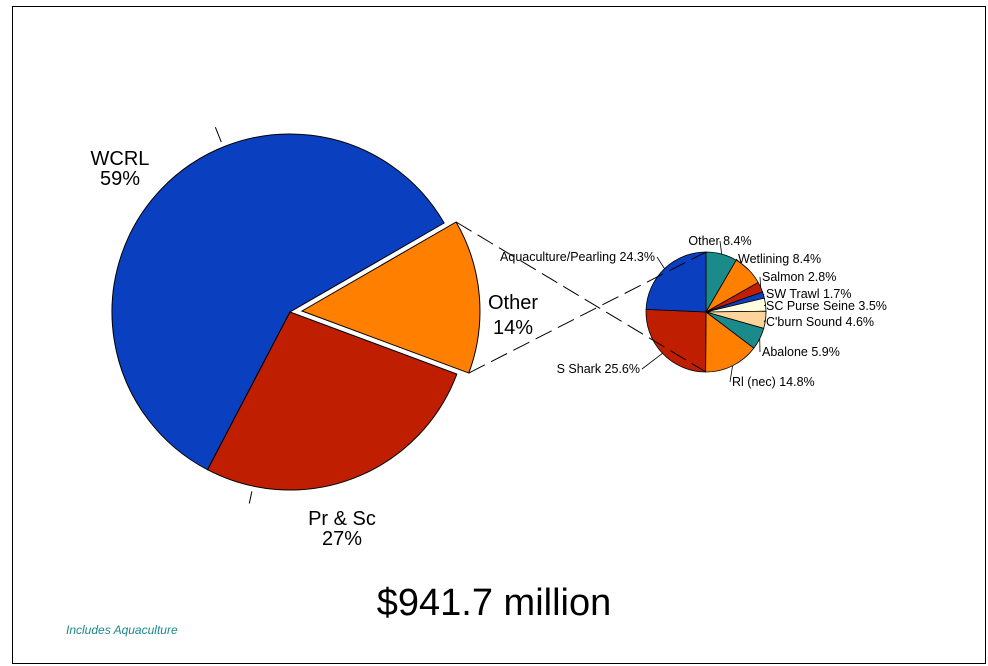 Image resolution: width=988 pixels, height=666 pixels. I want to click on connector-bottom, so click(581, 297).